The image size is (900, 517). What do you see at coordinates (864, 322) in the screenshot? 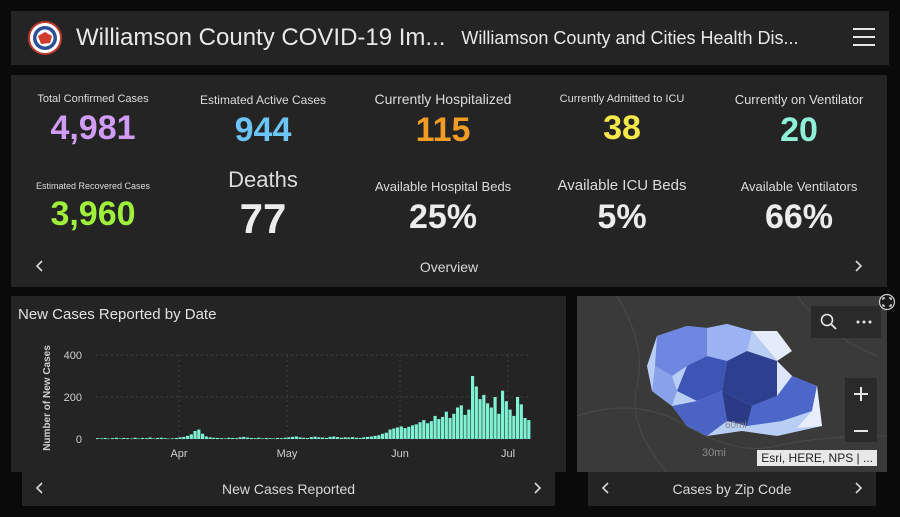
I see `more-icon` at bounding box center [864, 322].